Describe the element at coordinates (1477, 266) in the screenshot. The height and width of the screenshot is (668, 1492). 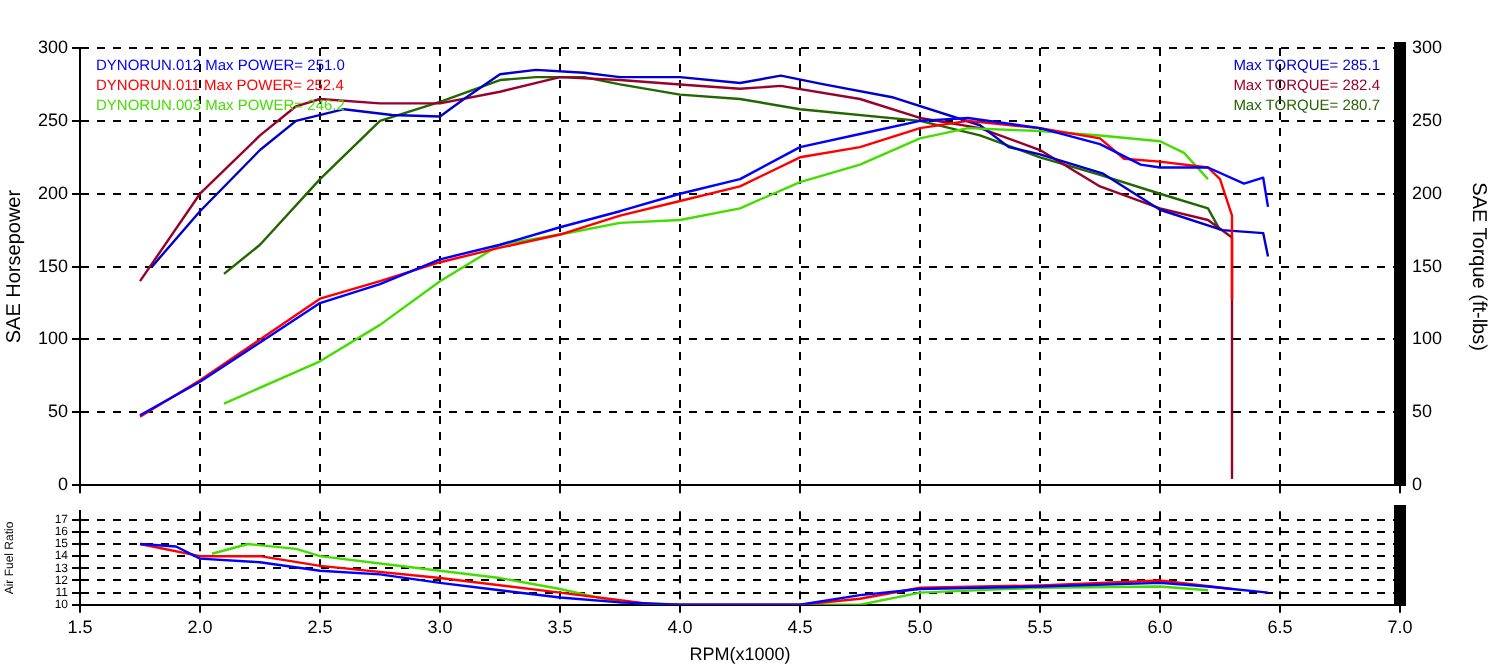
I see `y2-axis-title: SAE Torque (ft-lbs)` at that location.